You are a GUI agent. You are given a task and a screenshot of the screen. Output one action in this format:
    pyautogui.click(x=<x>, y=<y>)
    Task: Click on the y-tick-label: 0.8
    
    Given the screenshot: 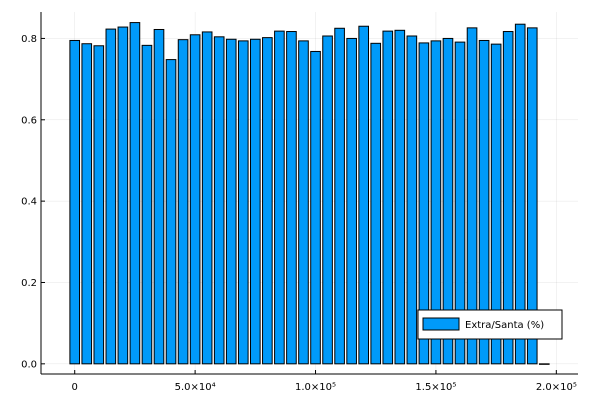 What is the action you would take?
    pyautogui.click(x=29, y=39)
    